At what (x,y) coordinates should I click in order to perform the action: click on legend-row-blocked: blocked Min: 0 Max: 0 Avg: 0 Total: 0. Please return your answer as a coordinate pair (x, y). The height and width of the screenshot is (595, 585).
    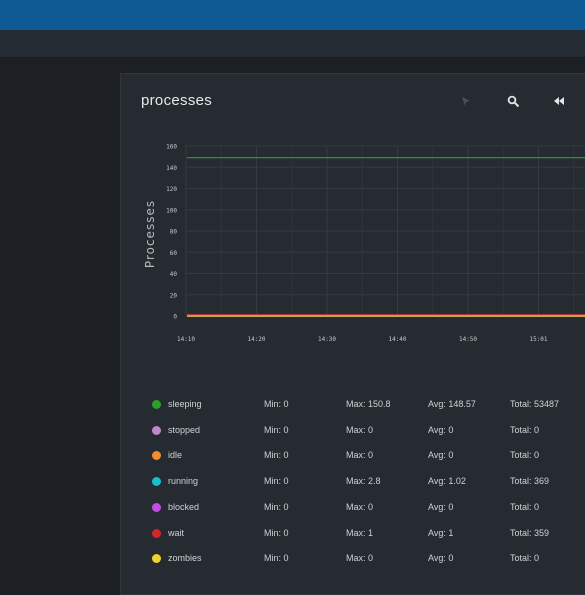
    Looking at the image, I should click on (353, 508).